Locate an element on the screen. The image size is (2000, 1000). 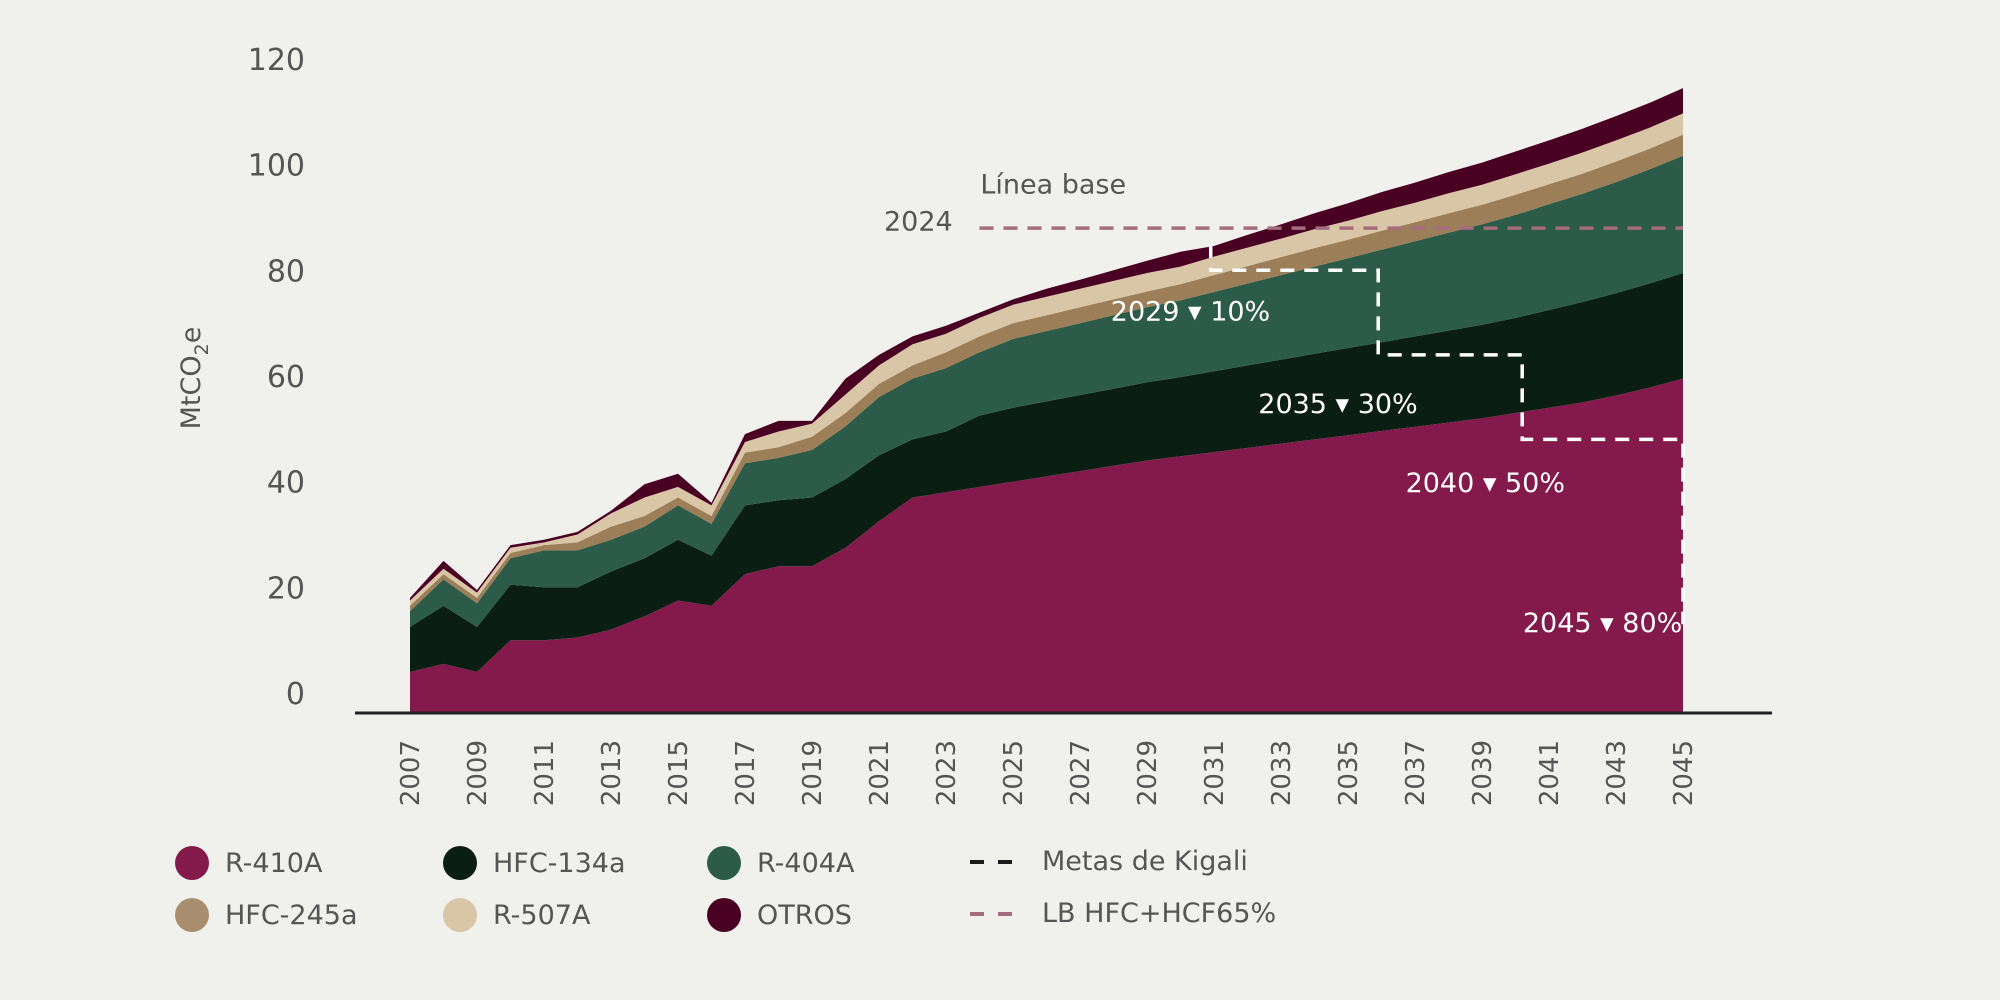
annotation-label: 2045 ▾ 80% is located at coordinates (1602, 623).